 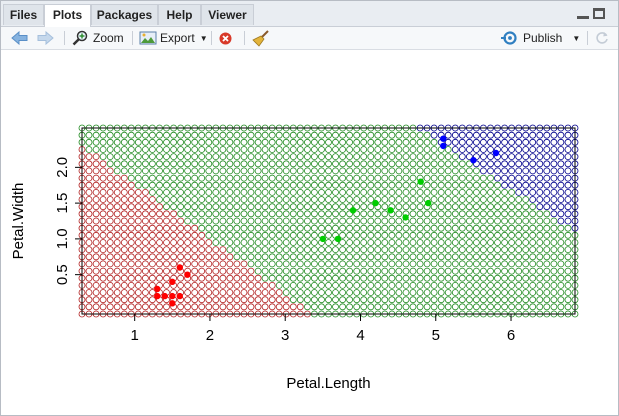 I want to click on remove-plot-icon, so click(x=225, y=38).